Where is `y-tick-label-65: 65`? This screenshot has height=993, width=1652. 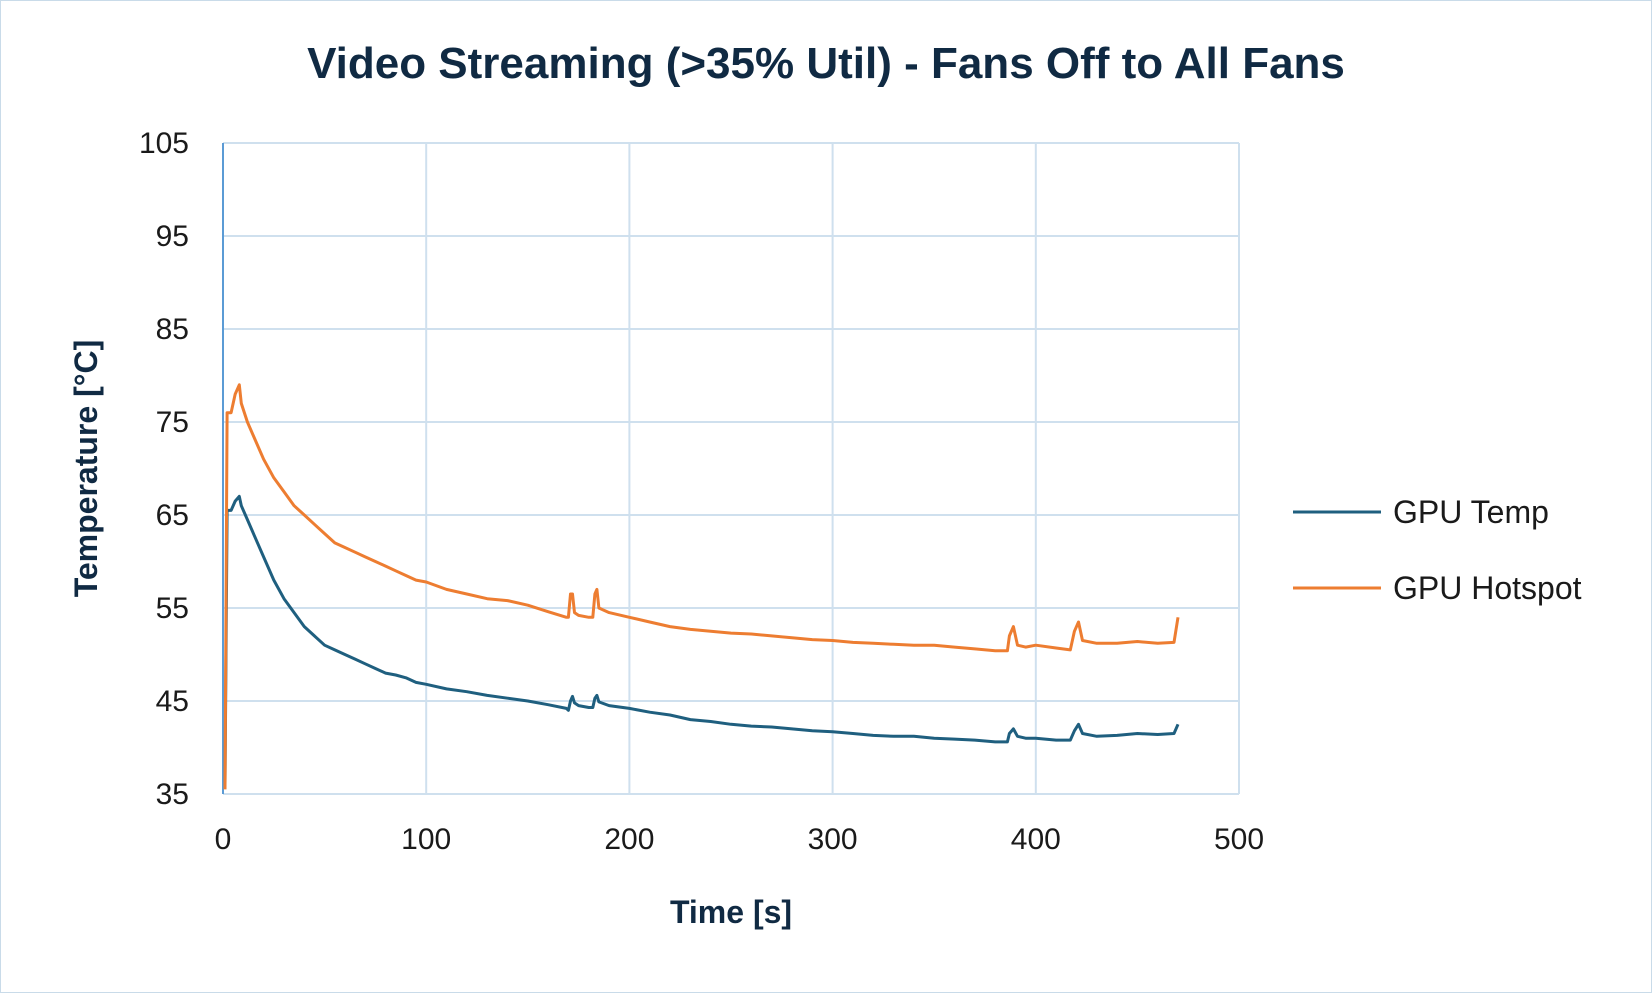
y-tick-label-65: 65 is located at coordinates (172, 515).